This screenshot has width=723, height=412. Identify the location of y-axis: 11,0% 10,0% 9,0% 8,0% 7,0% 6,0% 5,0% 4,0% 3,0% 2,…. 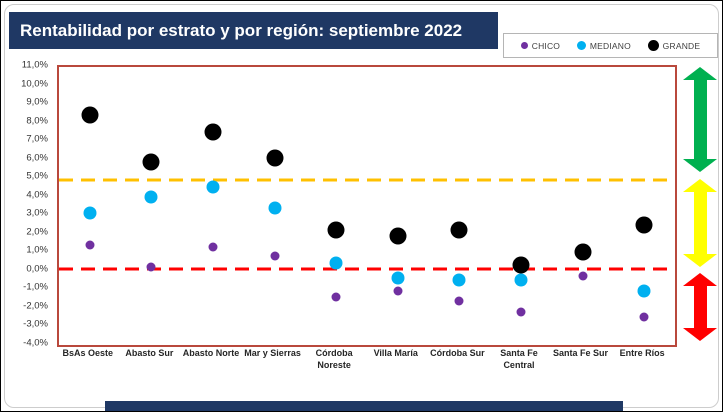
(27, 204).